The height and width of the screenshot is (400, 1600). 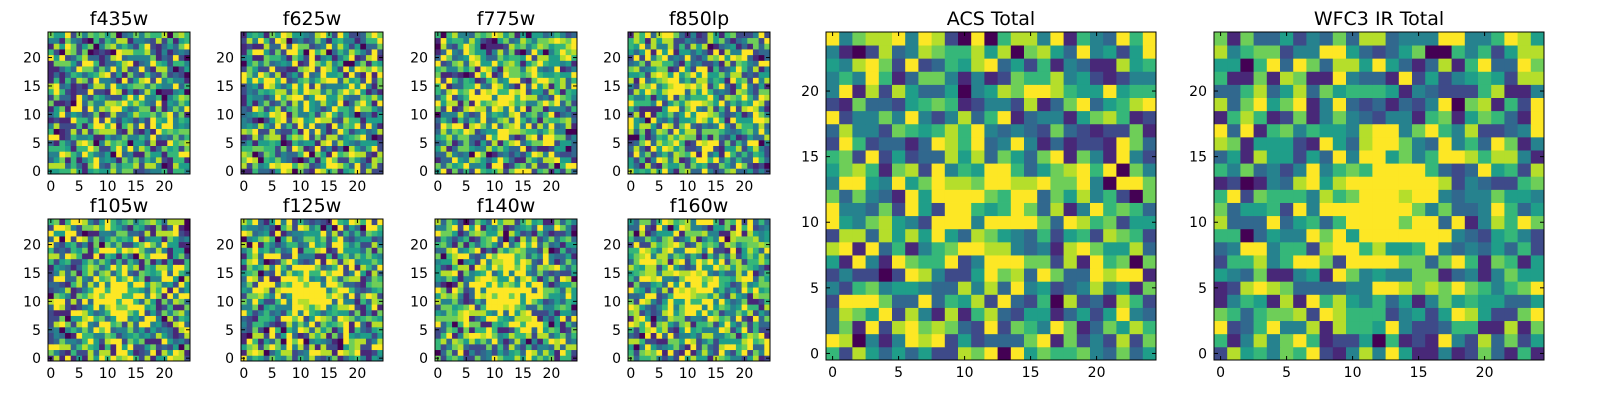 I want to click on y-tick-label: 20, so click(x=612, y=59).